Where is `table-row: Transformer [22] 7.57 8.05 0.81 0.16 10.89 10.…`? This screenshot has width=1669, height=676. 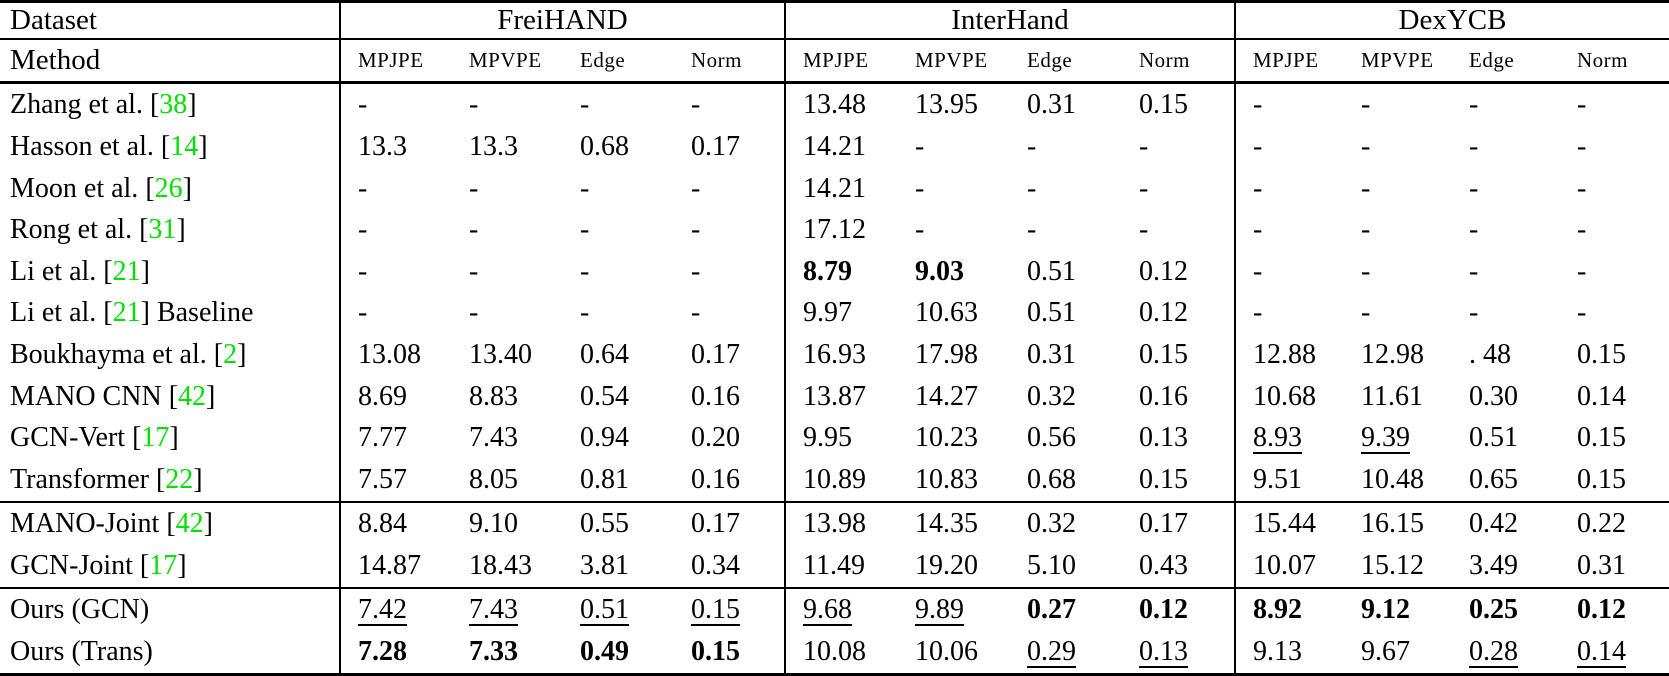
table-row: Transformer [22] 7.57 8.05 0.81 0.16 10.89 10.… is located at coordinates (834, 480).